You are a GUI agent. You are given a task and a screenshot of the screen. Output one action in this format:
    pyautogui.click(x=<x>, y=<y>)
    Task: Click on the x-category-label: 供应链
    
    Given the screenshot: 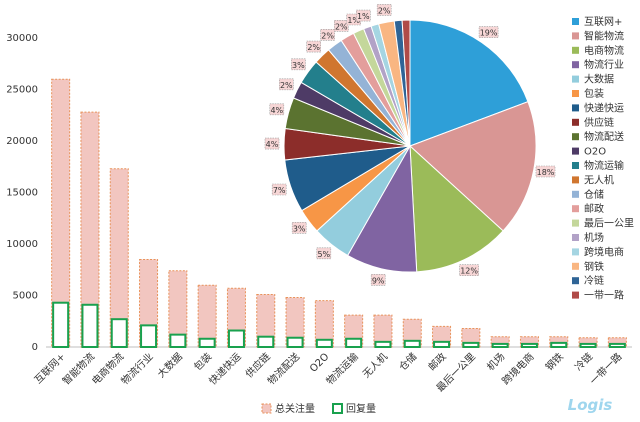 What is the action you would take?
    pyautogui.click(x=257, y=365)
    